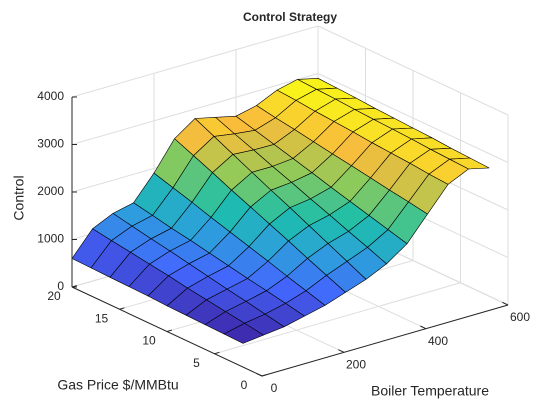  I want to click on y-axis-line, so click(167, 331).